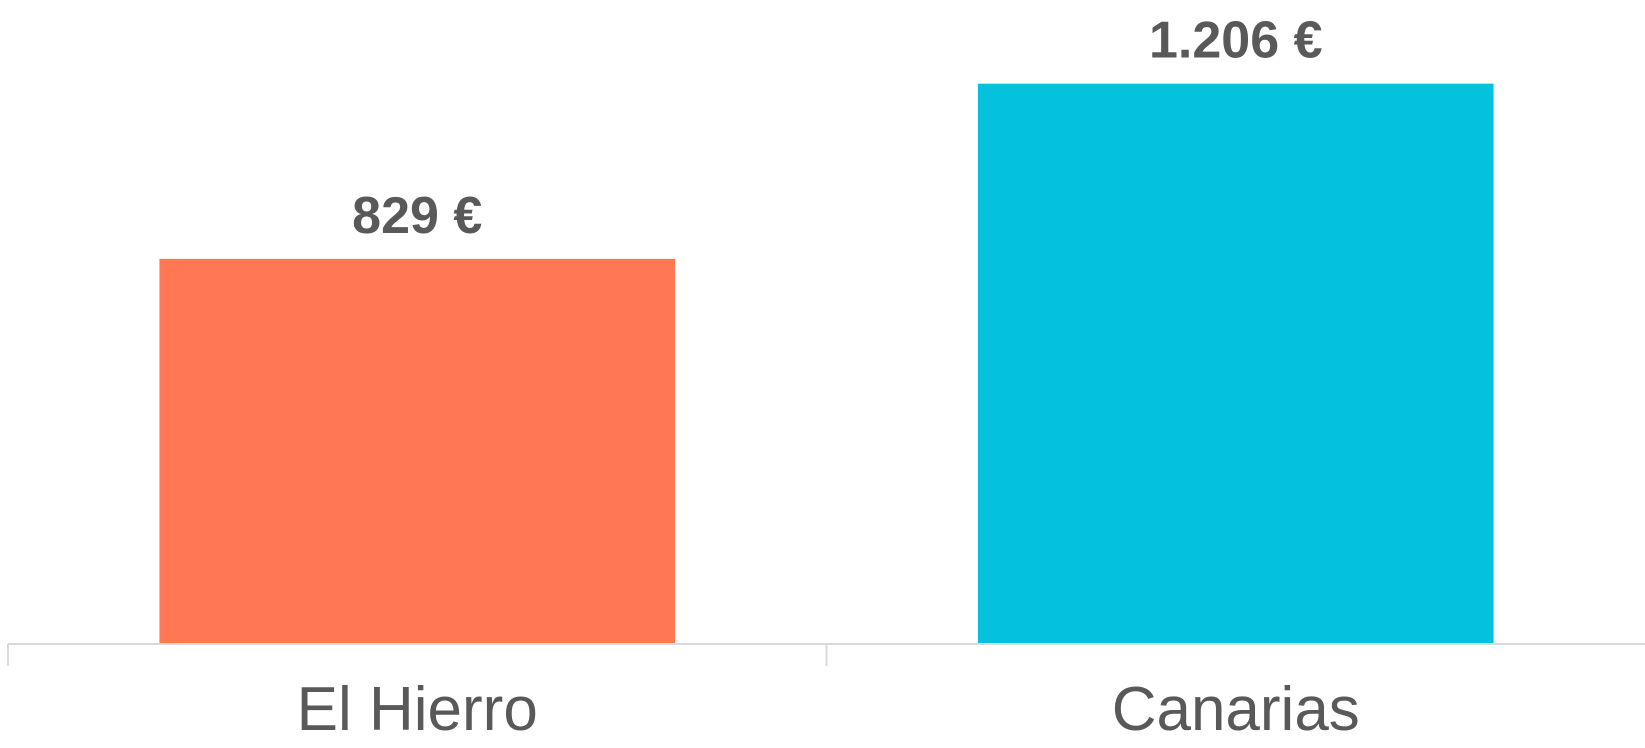  I want to click on tick-label-canarias: Canarias, so click(1236, 709).